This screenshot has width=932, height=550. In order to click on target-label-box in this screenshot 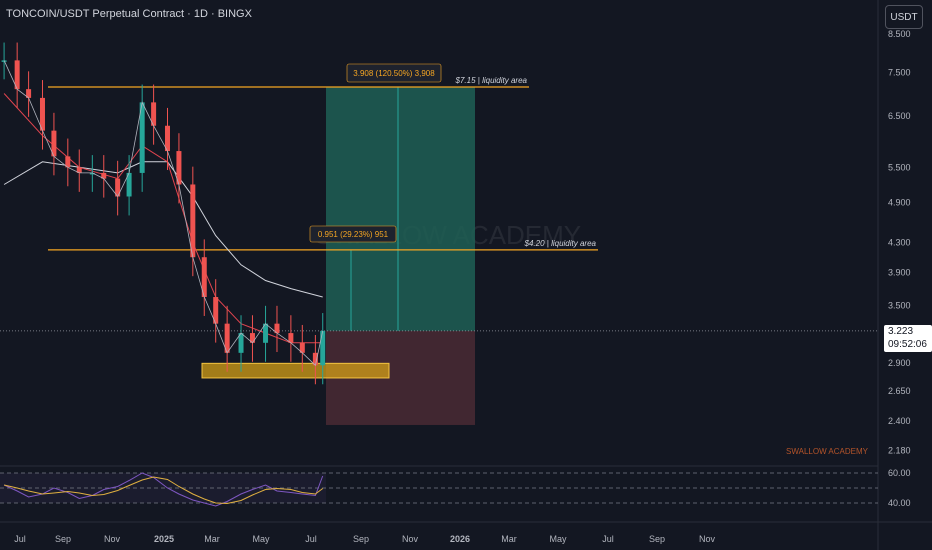, I will do `click(394, 73)`.